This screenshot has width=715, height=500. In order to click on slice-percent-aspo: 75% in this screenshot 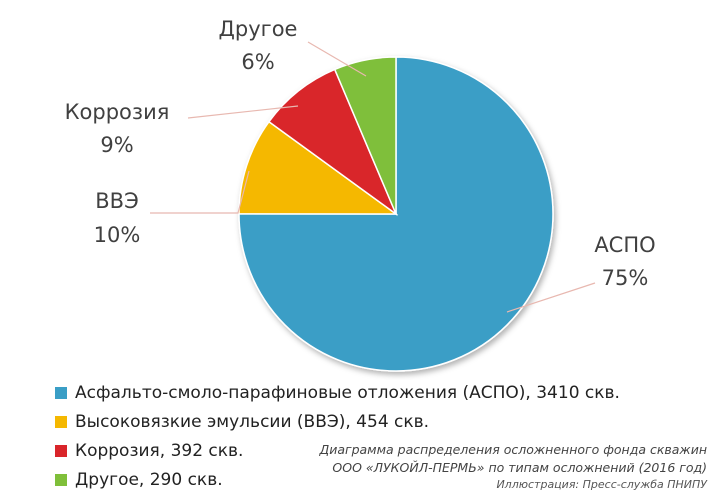, I will do `click(625, 278)`.